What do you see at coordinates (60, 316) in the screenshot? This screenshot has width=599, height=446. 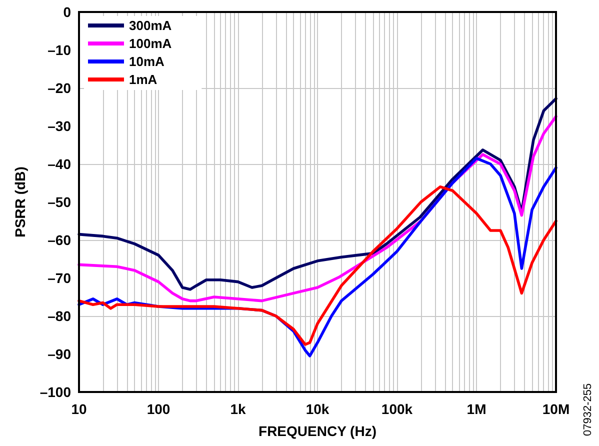 I see `y-tick-label: –80` at bounding box center [60, 316].